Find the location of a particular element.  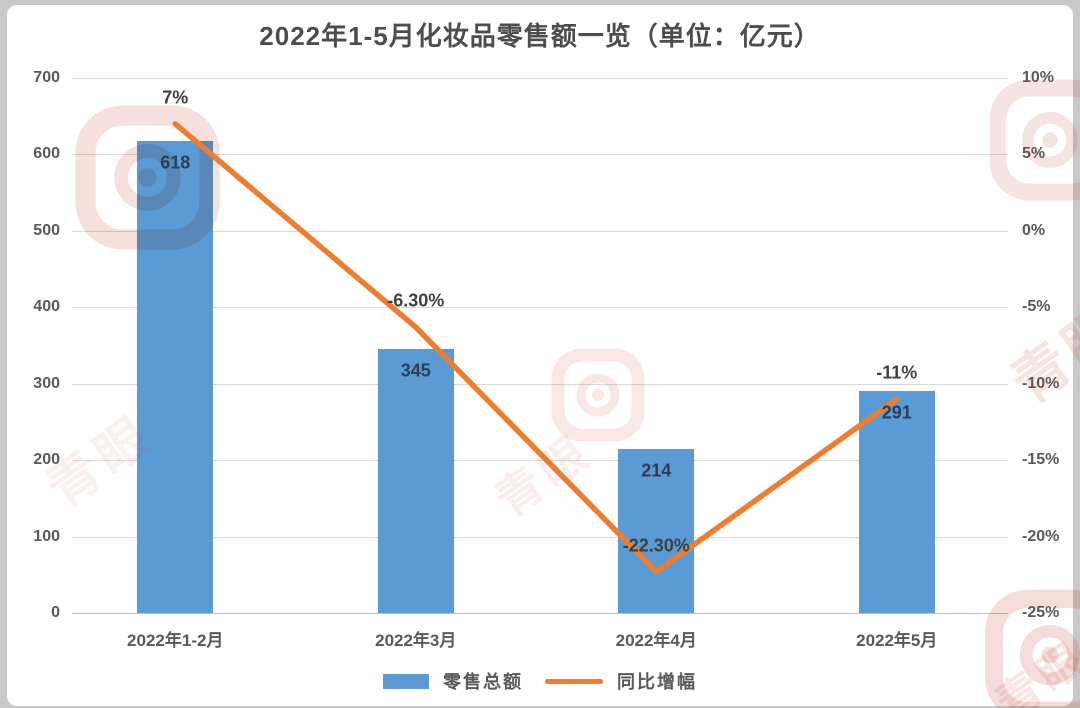

bar-value-label: 291 is located at coordinates (896, 412).